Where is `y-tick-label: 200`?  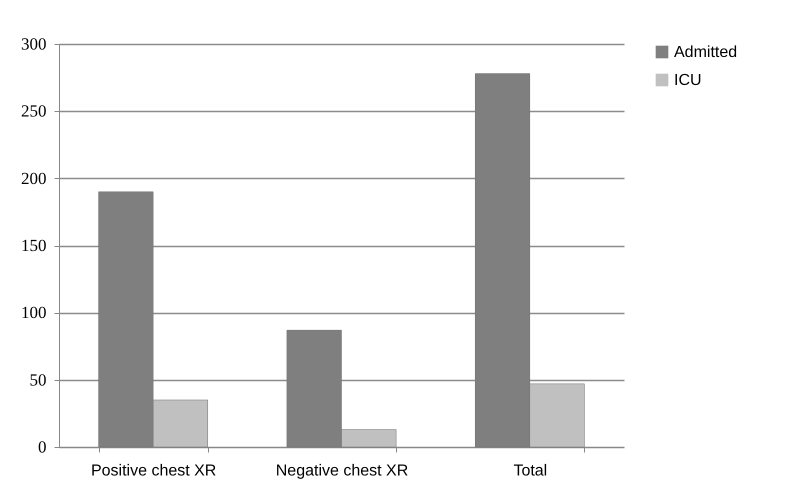
y-tick-label: 200 is located at coordinates (33, 178).